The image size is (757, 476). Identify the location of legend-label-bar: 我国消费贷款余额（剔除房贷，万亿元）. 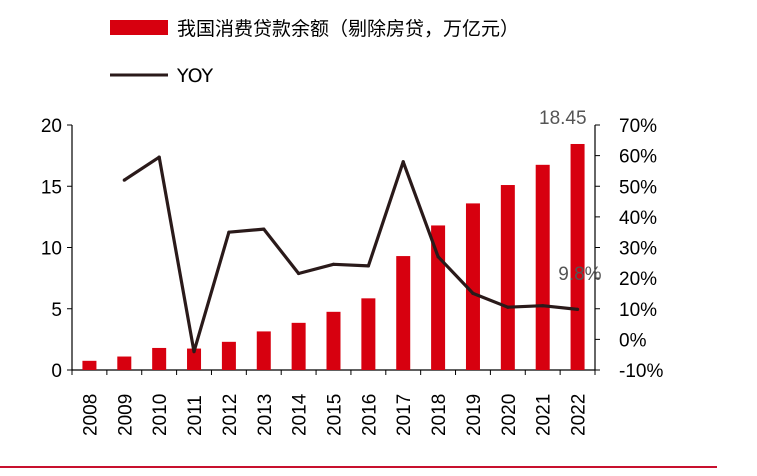
(348, 29).